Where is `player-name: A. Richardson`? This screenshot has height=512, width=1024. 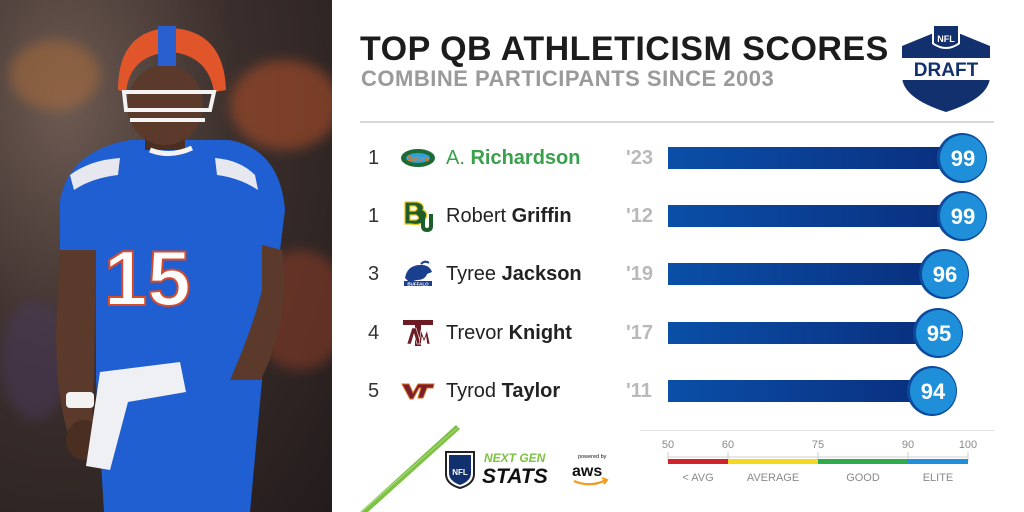 player-name: A. Richardson is located at coordinates (513, 158).